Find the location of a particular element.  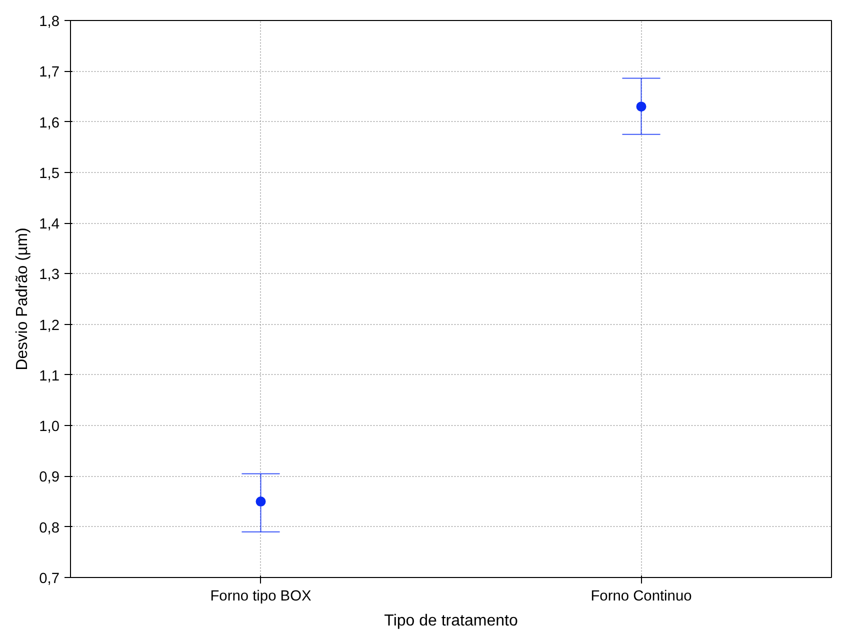

y-axis-title: Desvio Padrão (µm) is located at coordinates (23, 299).